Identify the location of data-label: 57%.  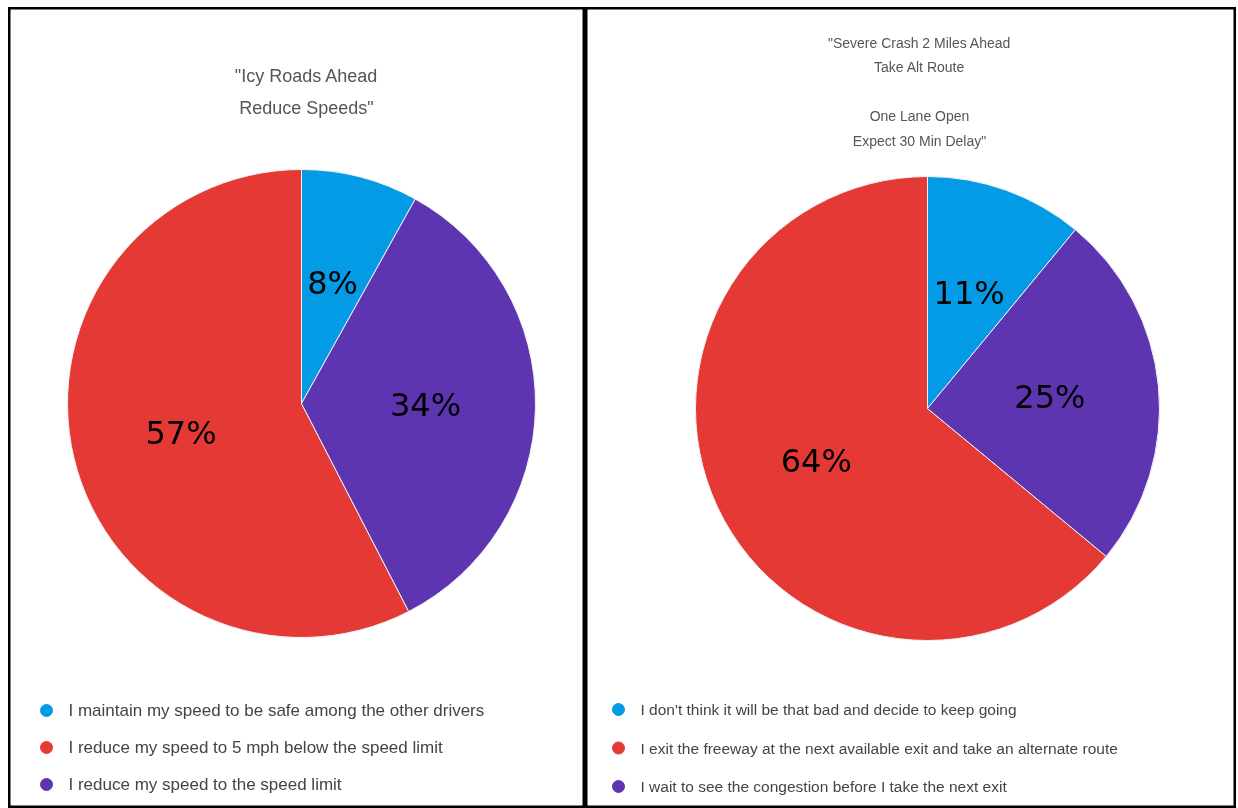
(181, 432).